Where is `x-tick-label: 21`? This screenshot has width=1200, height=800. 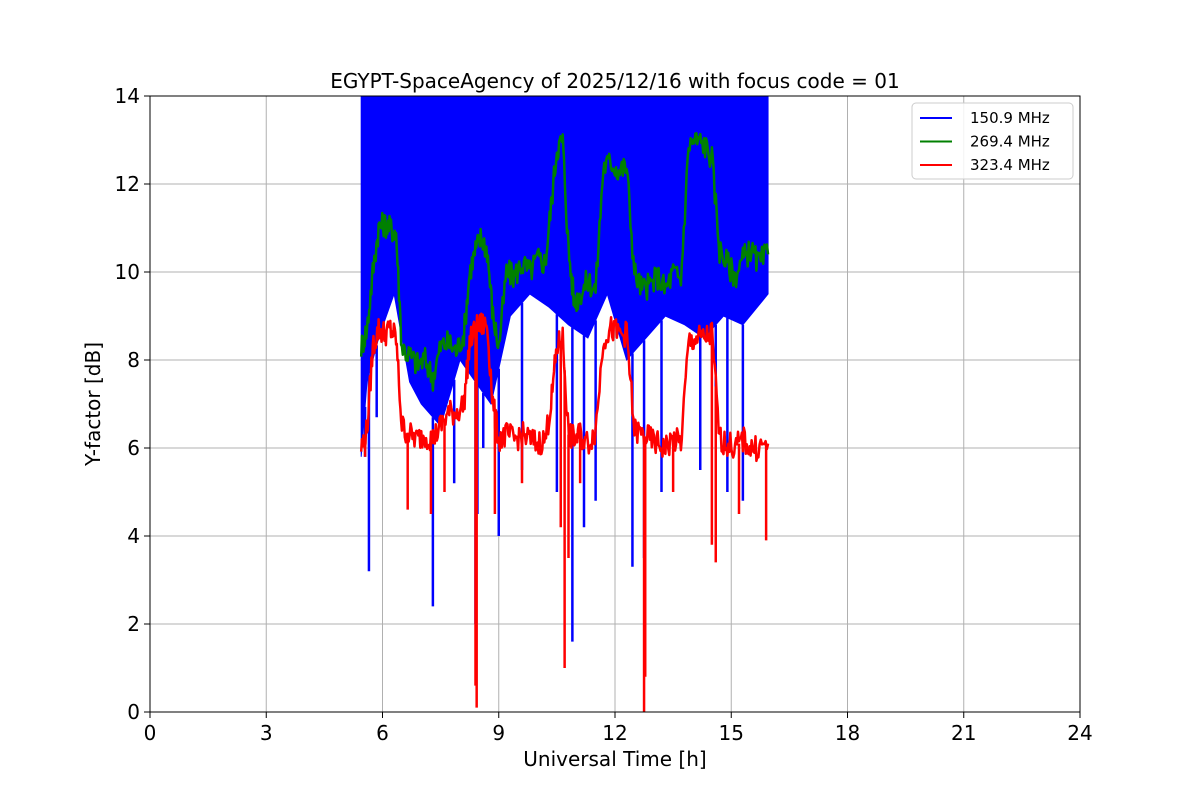 x-tick-label: 21 is located at coordinates (963, 733).